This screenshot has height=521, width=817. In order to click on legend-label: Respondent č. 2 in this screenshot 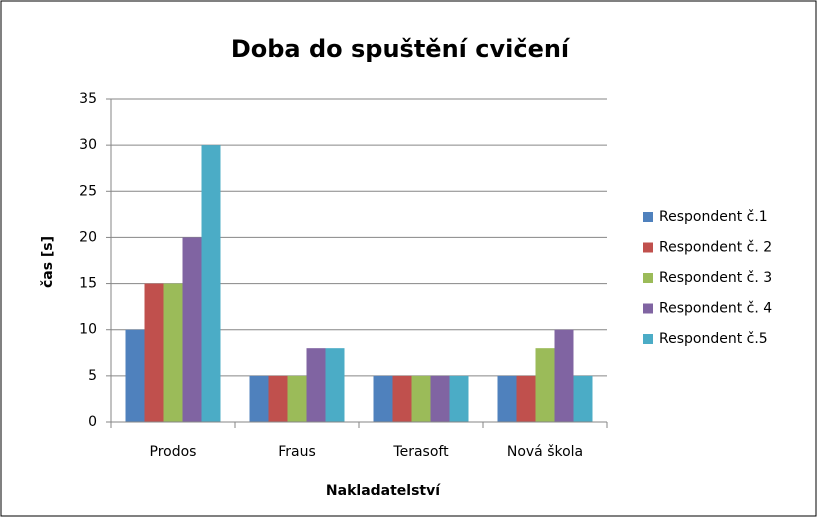, I will do `click(715, 248)`.